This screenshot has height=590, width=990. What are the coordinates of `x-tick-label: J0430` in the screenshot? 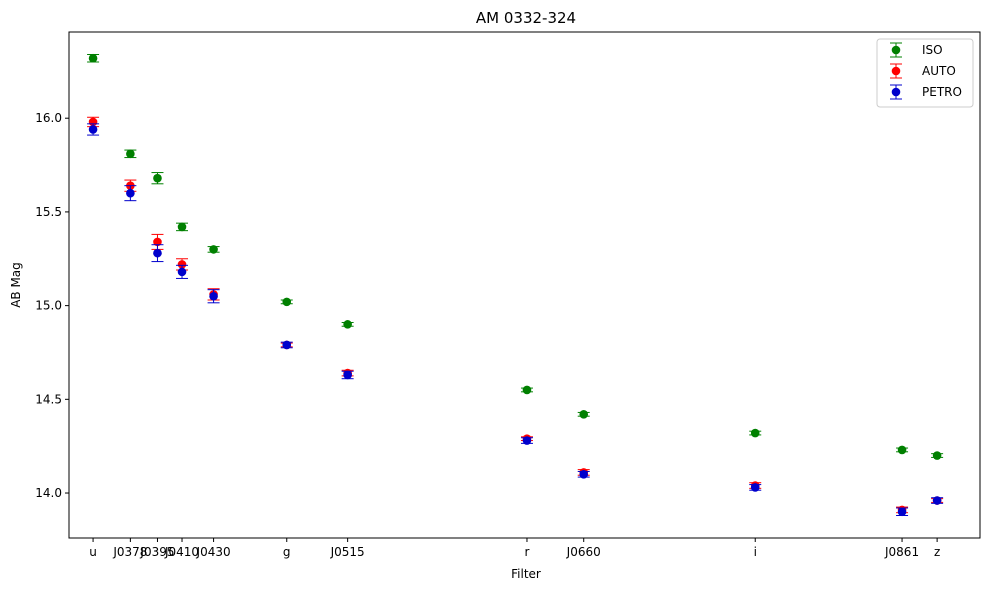 It's located at (213, 552).